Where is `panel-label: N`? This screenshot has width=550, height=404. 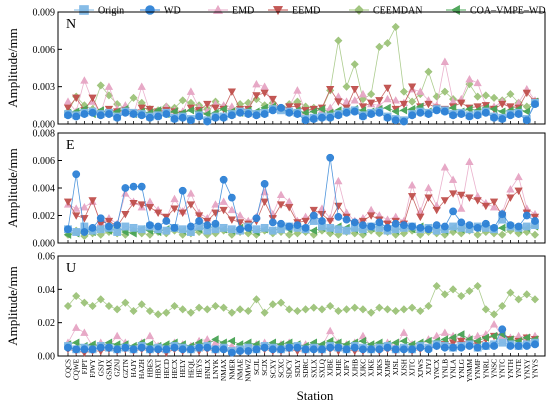
panel-label: N is located at coordinates (71, 24).